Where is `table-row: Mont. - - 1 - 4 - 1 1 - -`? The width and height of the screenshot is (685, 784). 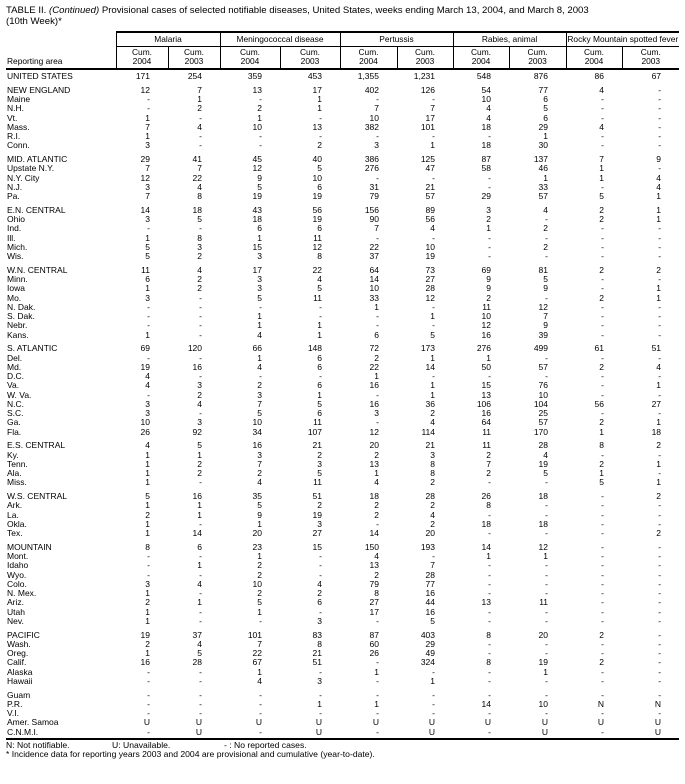 table-row: Mont. - - 1 - 4 - 1 1 - - is located at coordinates (342, 556).